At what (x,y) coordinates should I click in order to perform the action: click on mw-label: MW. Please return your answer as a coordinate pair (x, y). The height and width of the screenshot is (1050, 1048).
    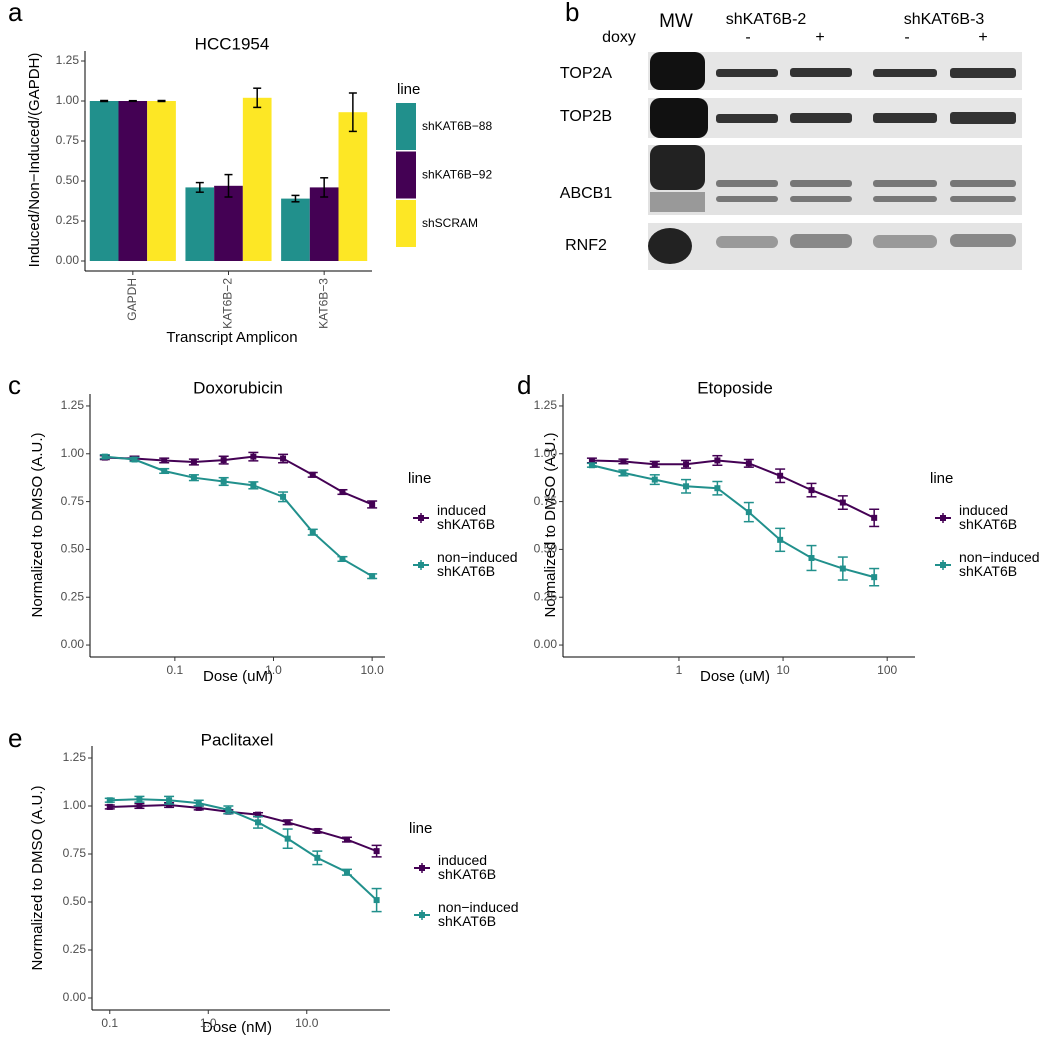
    Looking at the image, I should click on (676, 21).